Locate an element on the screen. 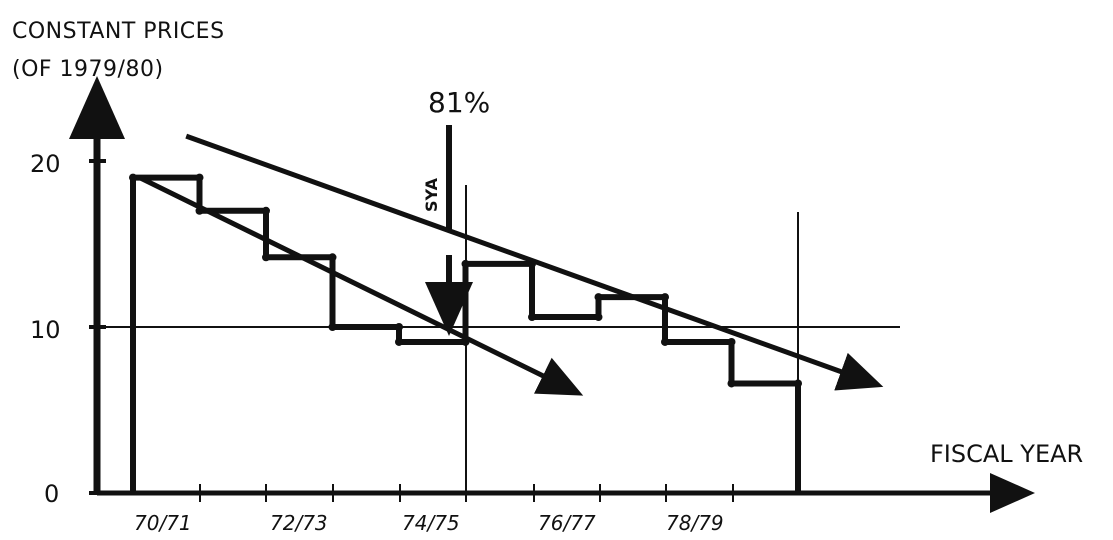 The width and height of the screenshot is (1113, 540). x-tick-label-72-73: 72/73 is located at coordinates (299, 523).